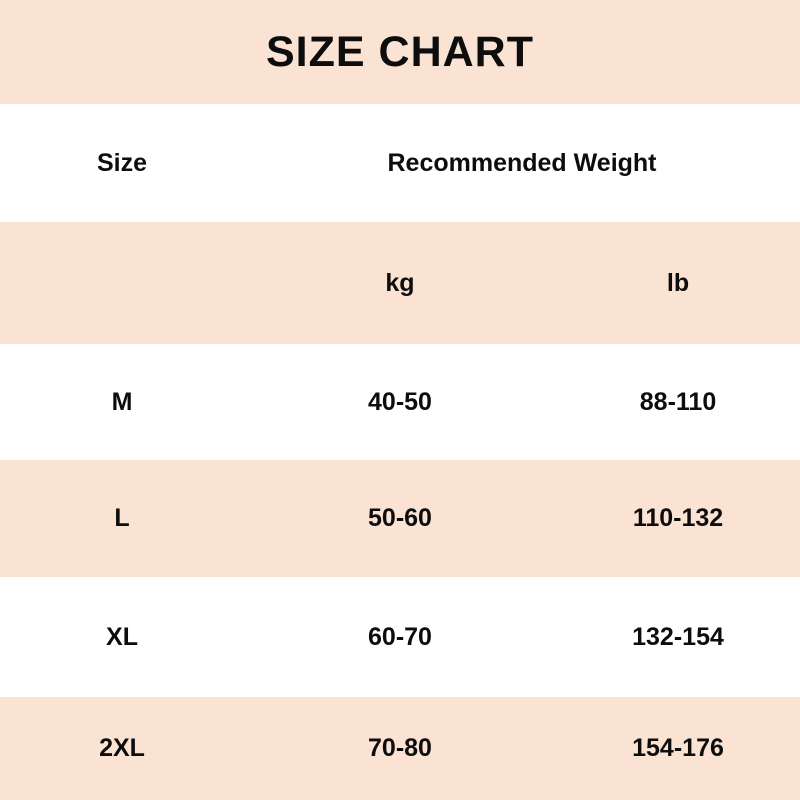 The height and width of the screenshot is (800, 800). I want to click on cell-kg: 70-80, so click(400, 748).